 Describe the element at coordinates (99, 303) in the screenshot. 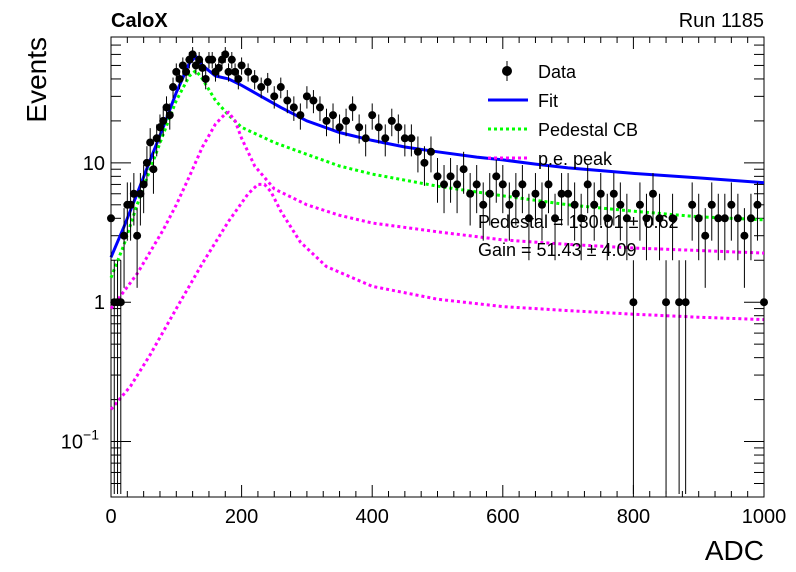

I see `y-tick-label: 1` at that location.